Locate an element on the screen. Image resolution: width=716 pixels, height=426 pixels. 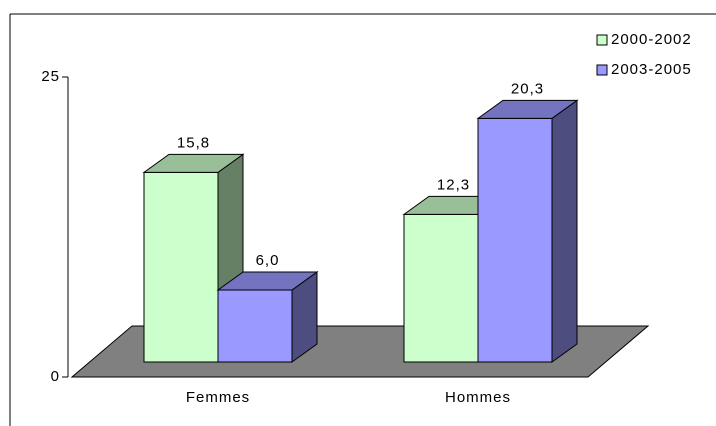
bar-side is located at coordinates (564, 231).